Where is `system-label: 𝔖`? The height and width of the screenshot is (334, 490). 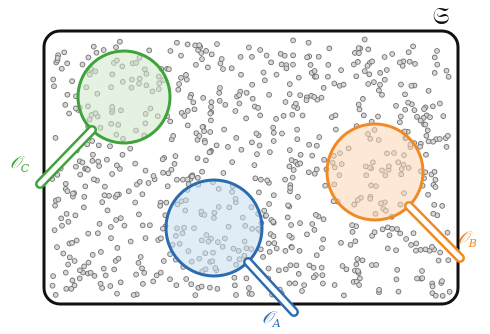 system-label: 𝔖 is located at coordinates (441, 16).